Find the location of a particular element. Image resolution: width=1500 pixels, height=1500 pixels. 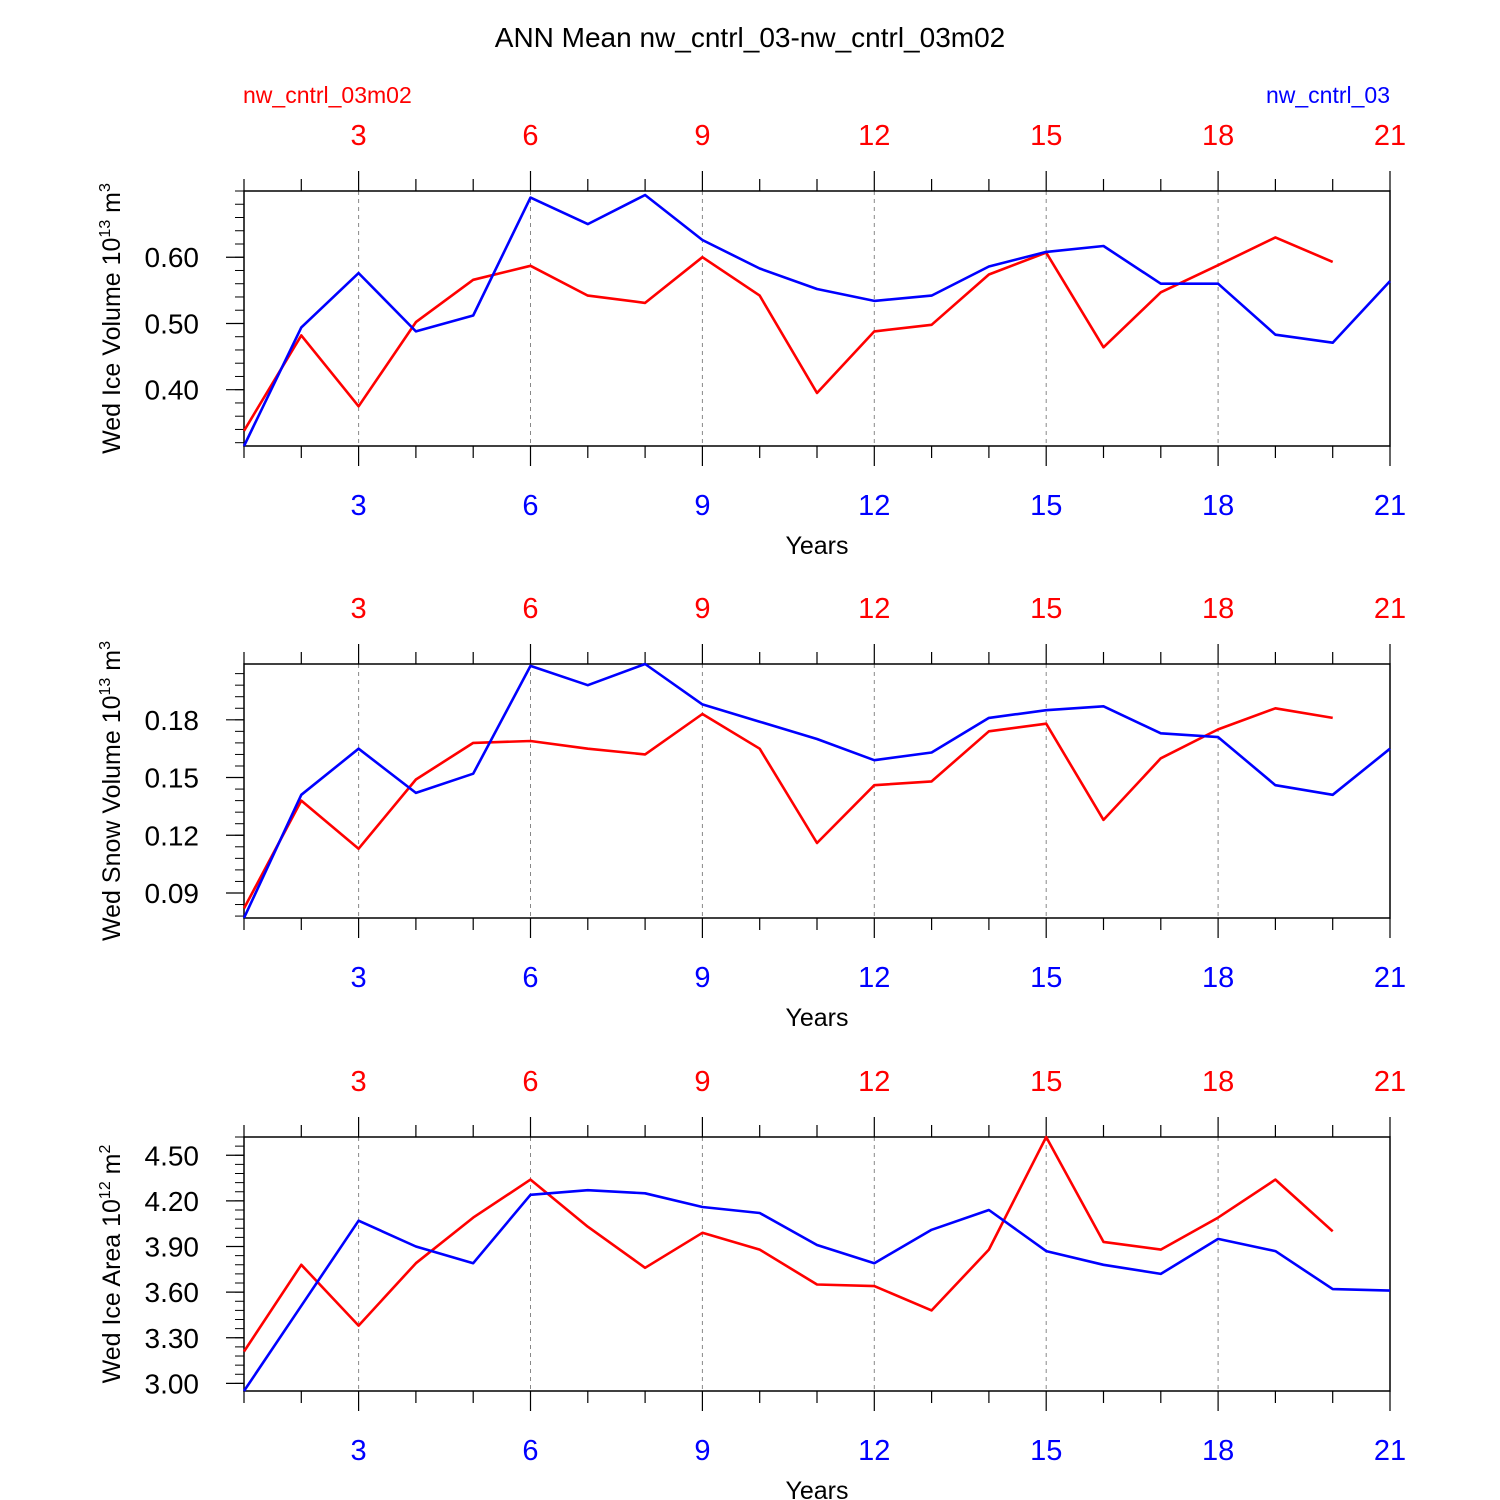

y-tick-label: 4.20 is located at coordinates (172, 1201).